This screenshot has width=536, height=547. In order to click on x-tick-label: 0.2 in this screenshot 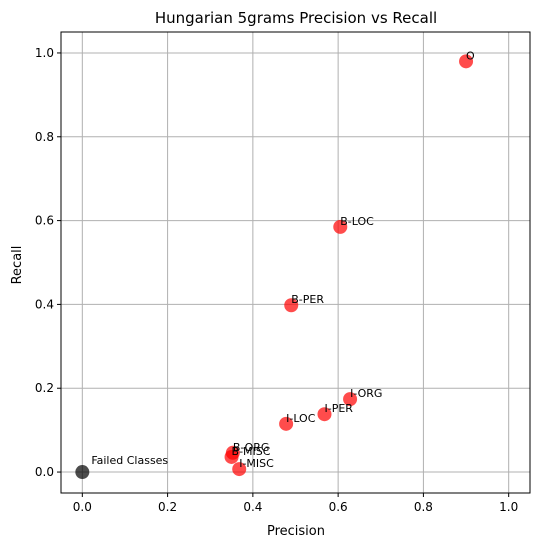, I will do `click(167, 507)`.